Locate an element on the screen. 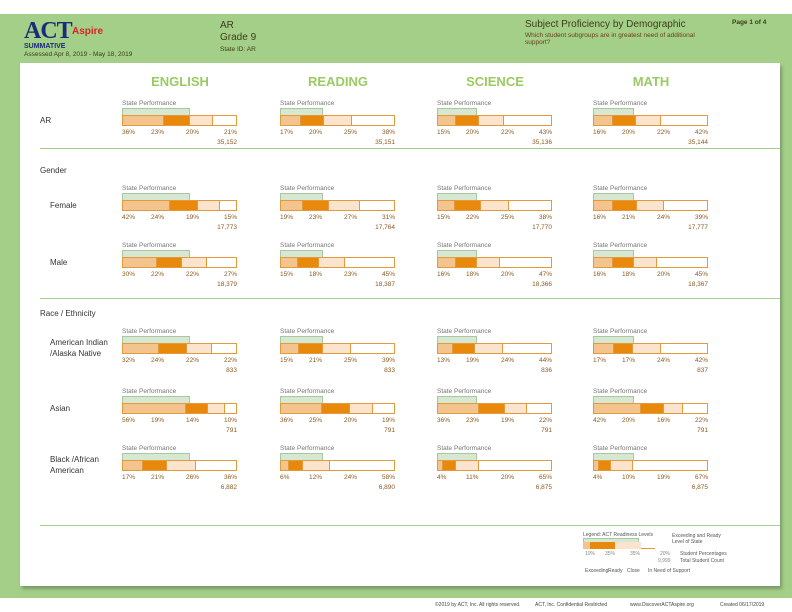 The width and height of the screenshot is (792, 612). percent-ready: 18% is located at coordinates (316, 274).